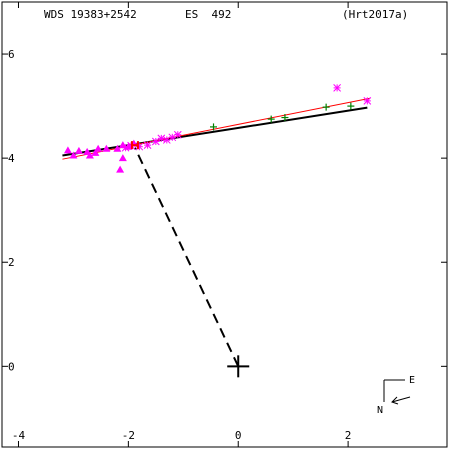 The width and height of the screenshot is (450, 450). Describe the element at coordinates (215, 131) in the screenshot. I see `orbit-fit-line` at that location.